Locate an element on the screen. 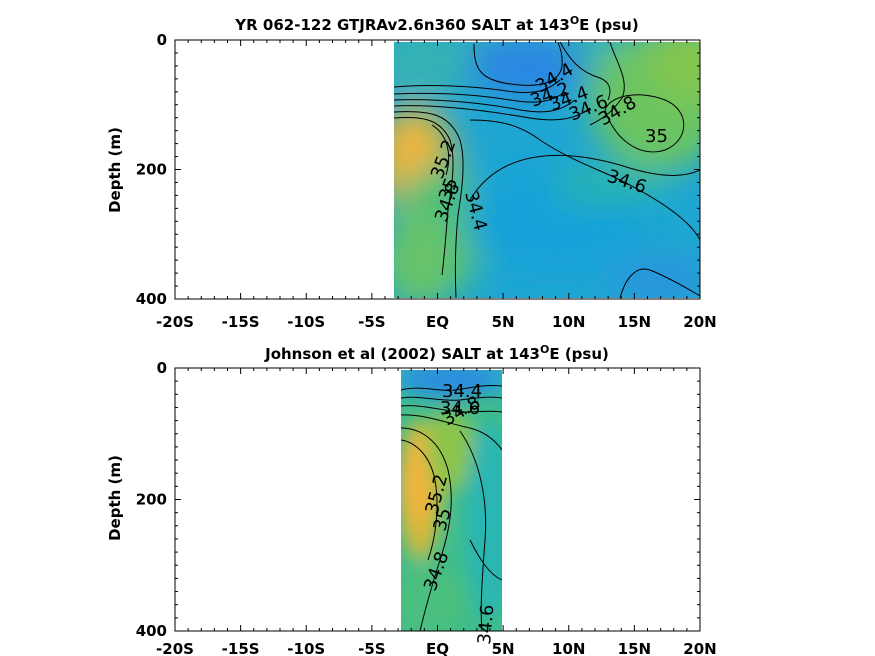 This screenshot has height=656, width=875. panel-bottom-contour-labels: 34.4 34.6 34.8 35.2 35 34.8 34.6 is located at coordinates (459, 513).